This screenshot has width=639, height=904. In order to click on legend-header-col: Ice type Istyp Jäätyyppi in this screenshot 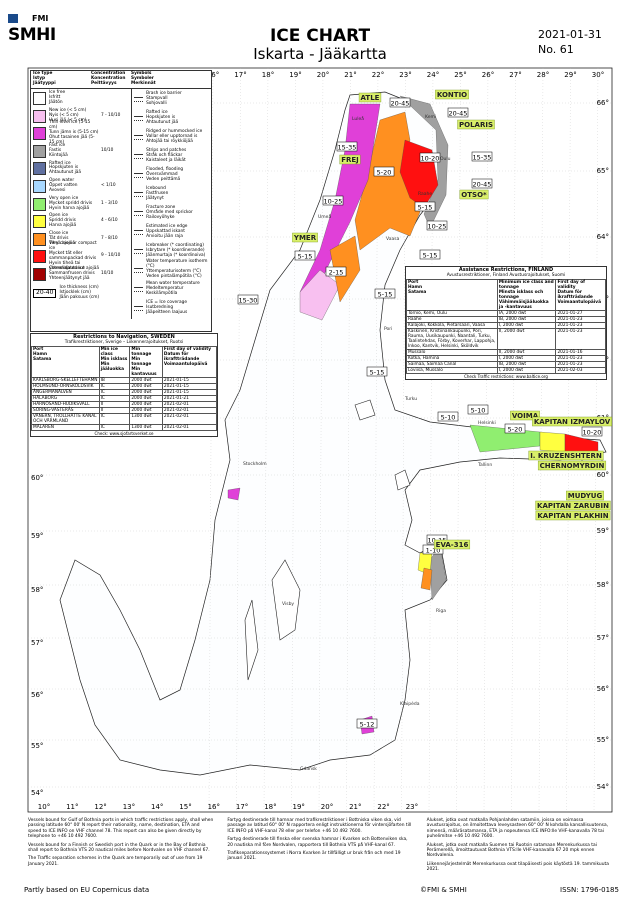, I will do `click(62, 79)`.